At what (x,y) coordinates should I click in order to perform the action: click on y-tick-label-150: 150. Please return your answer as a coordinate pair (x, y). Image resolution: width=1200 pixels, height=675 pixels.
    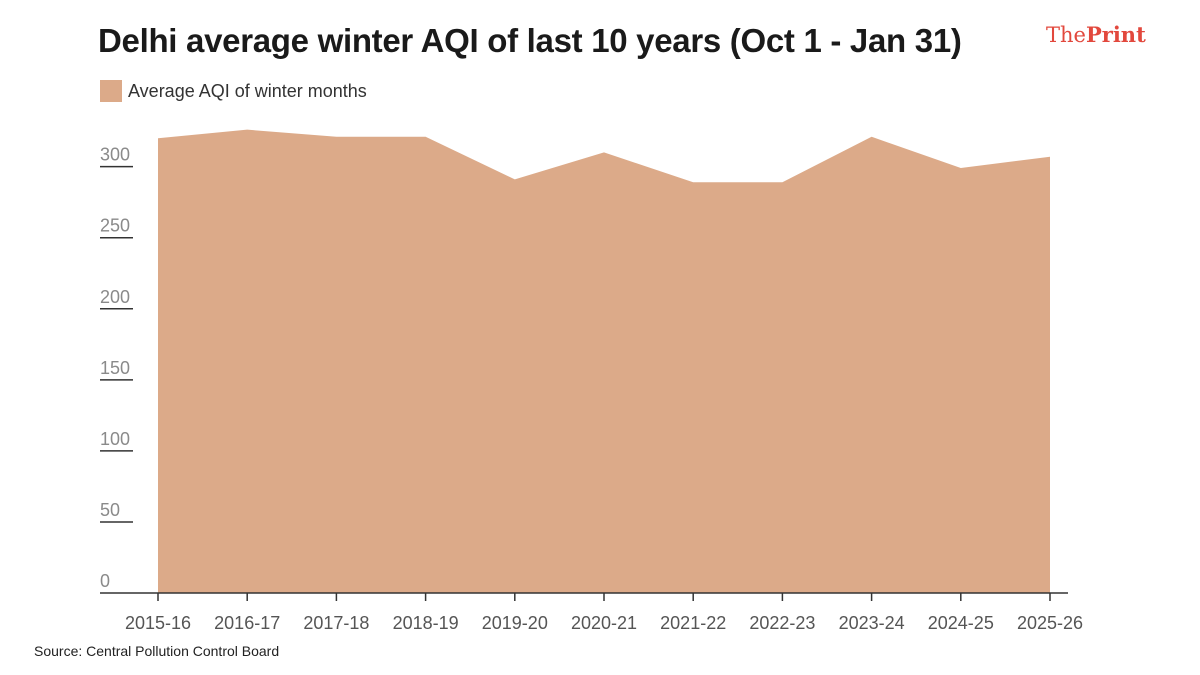
    Looking at the image, I should click on (115, 368).